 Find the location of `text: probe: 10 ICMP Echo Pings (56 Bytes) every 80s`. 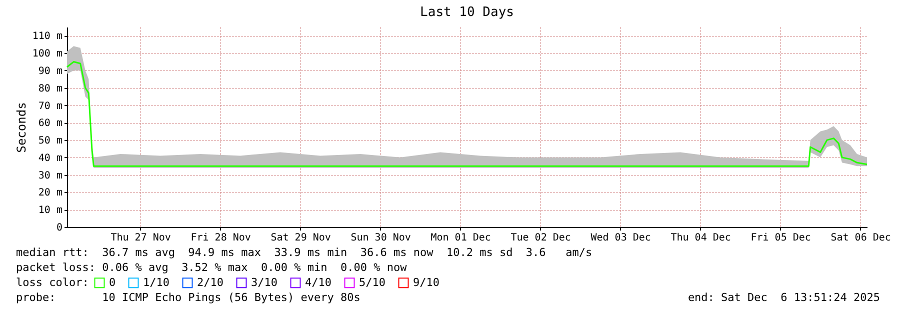

text: probe: 10 ICMP Echo Pings (56 Bytes) every 80s is located at coordinates (188, 297).